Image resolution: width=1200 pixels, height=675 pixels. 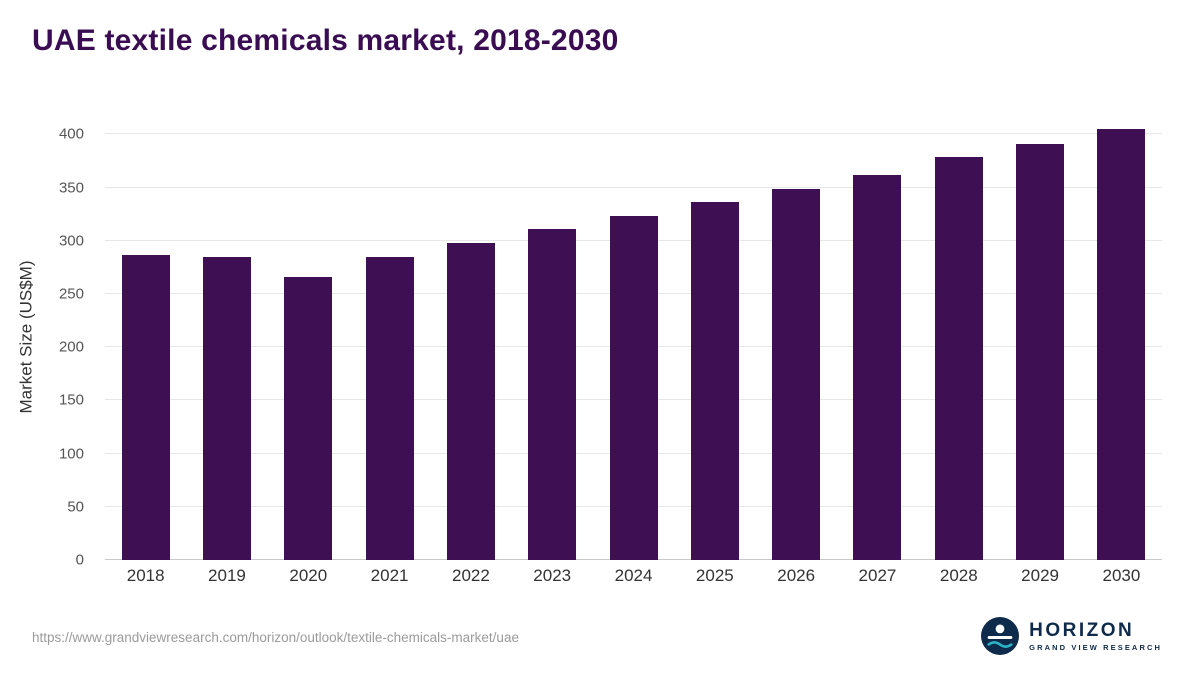 I want to click on brand-logo: HORIZON GRAND VIEW RESEARCH, so click(x=1071, y=636).